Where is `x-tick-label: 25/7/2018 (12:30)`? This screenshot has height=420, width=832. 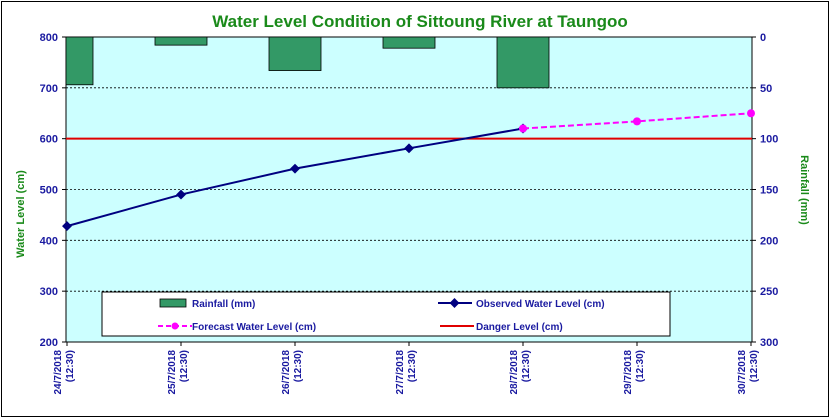 x-tick-label: 25/7/2018 (12:30) is located at coordinates (178, 372).